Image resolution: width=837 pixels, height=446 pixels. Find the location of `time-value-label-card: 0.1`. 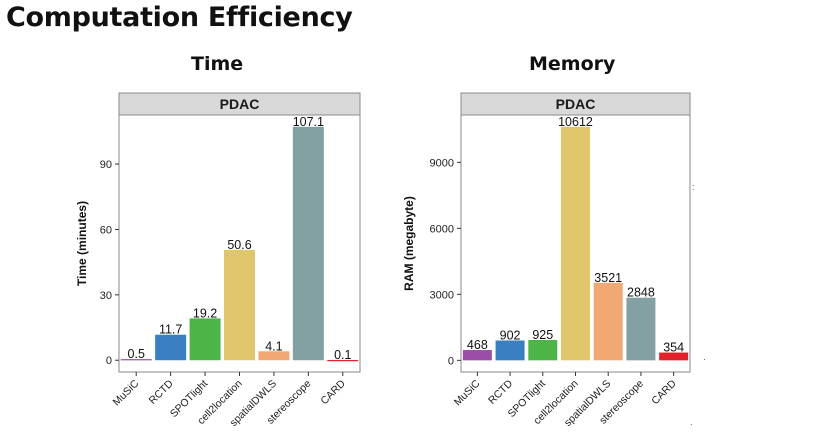

time-value-label-card: 0.1 is located at coordinates (342, 355).